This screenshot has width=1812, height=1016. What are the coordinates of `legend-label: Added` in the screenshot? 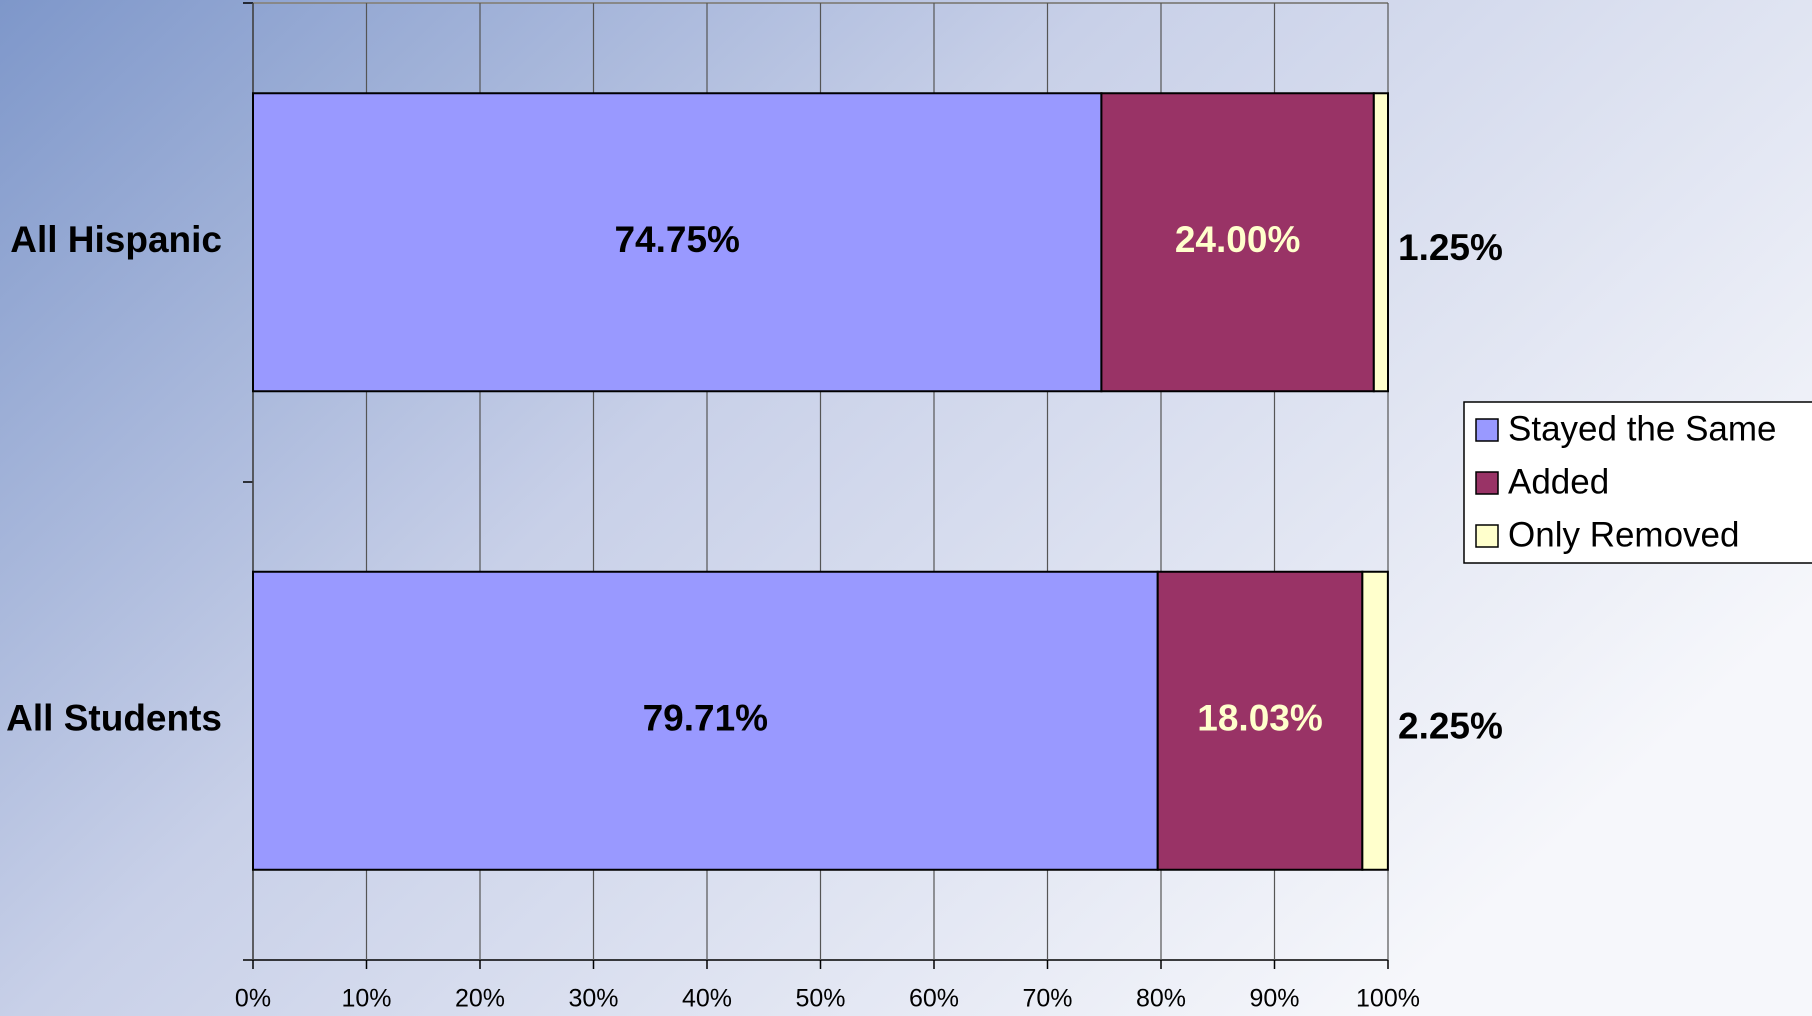 It's located at (1558, 481).